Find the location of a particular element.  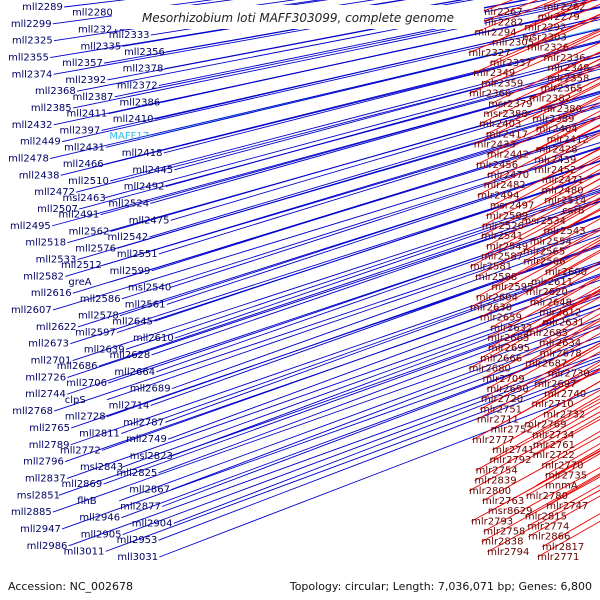

plus-strand-gene-label: mlr2470 is located at coordinates (508, 175).